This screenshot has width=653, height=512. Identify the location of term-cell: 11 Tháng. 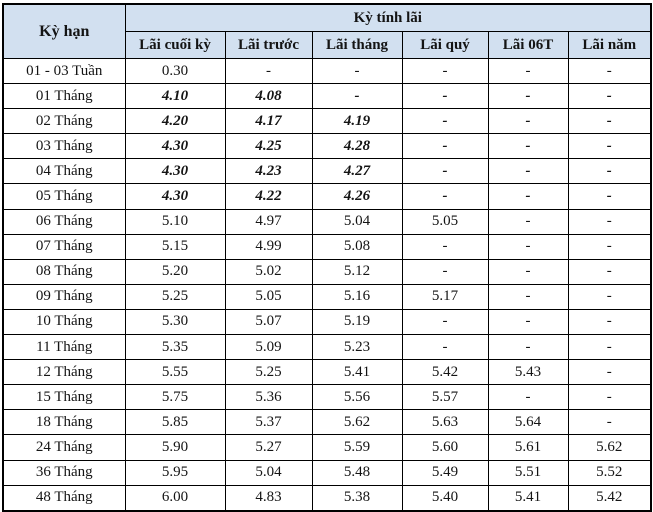
(64, 347).